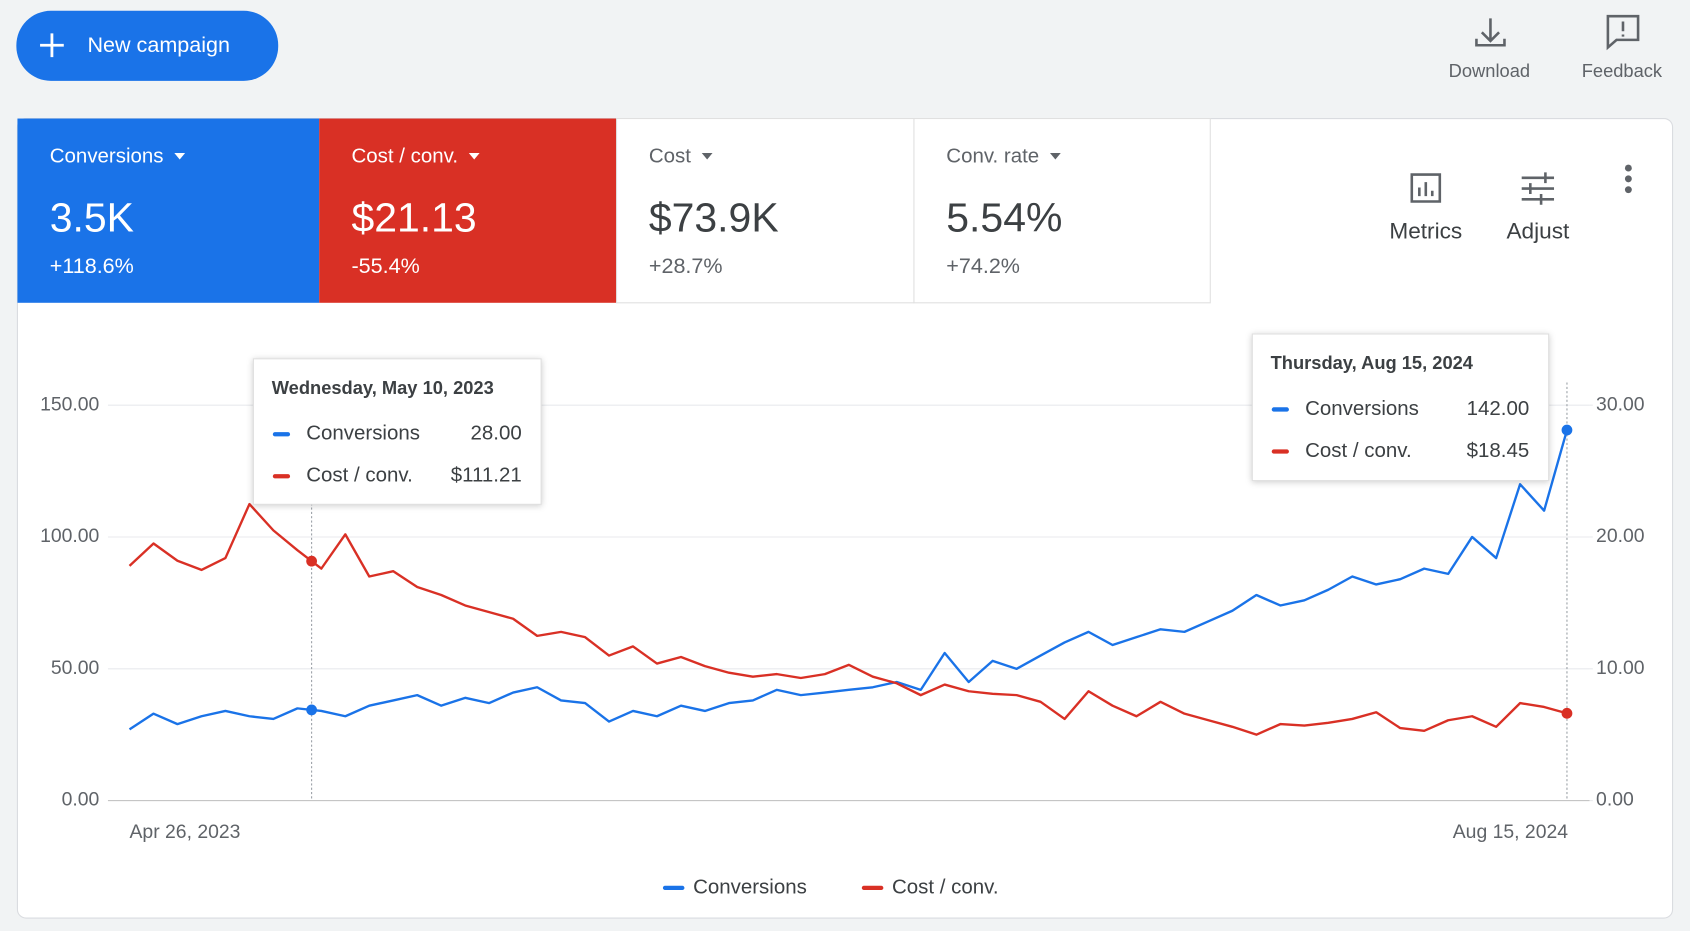  I want to click on new-campaign-button, so click(147, 45).